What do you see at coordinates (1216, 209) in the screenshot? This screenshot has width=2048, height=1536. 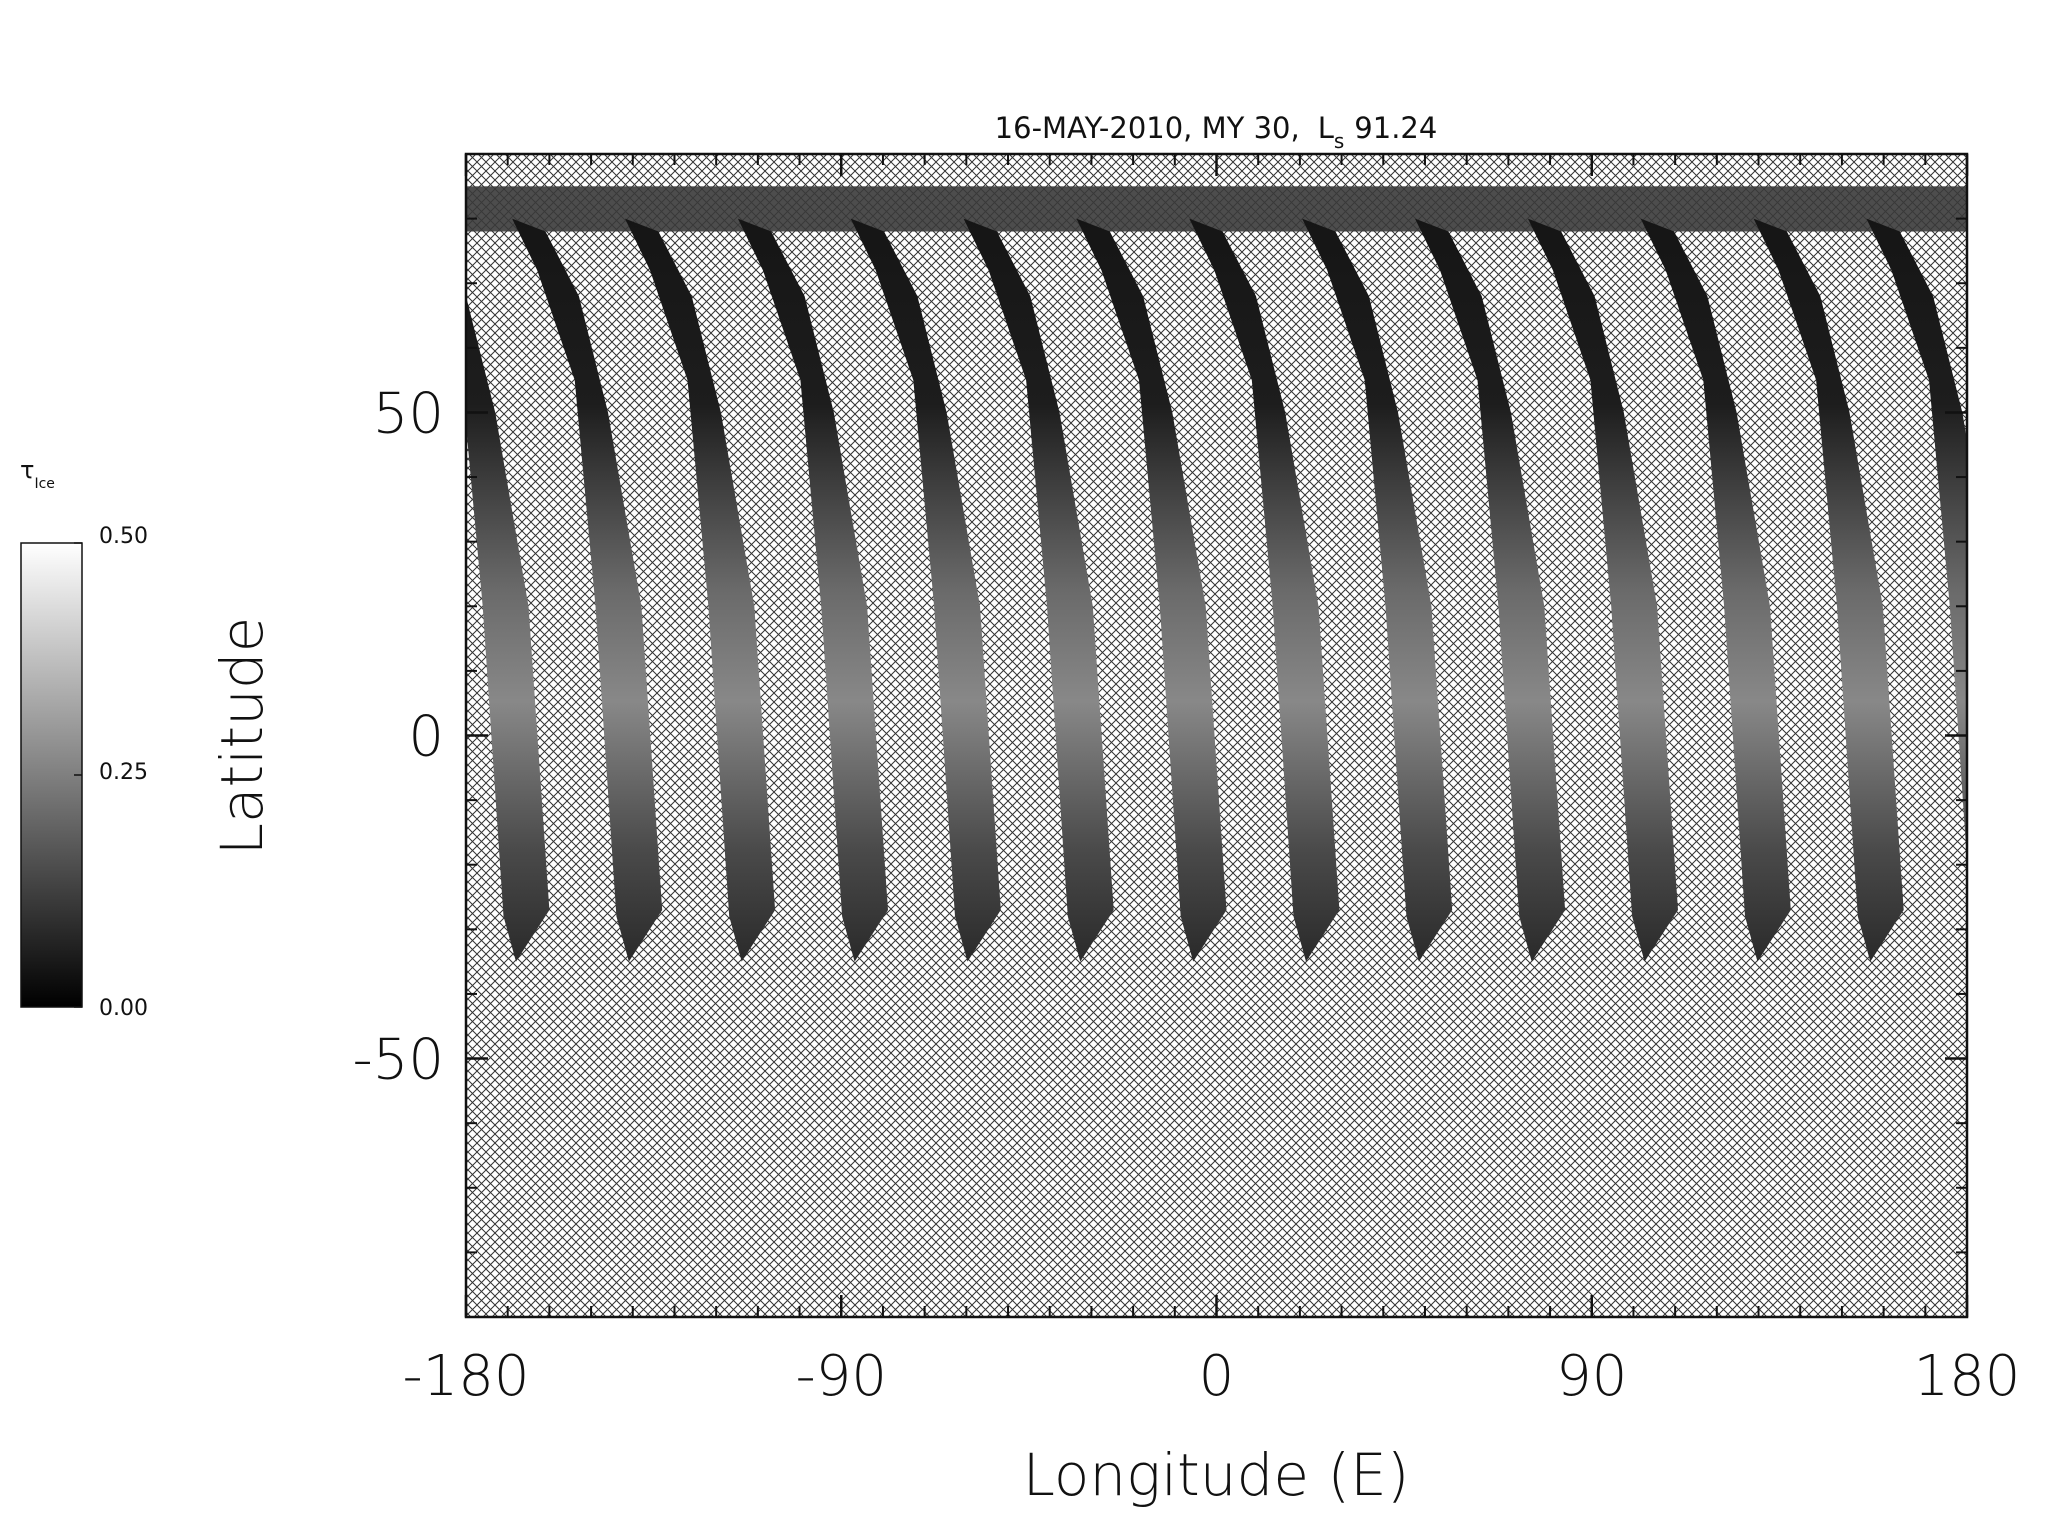 I see `polar-band` at bounding box center [1216, 209].